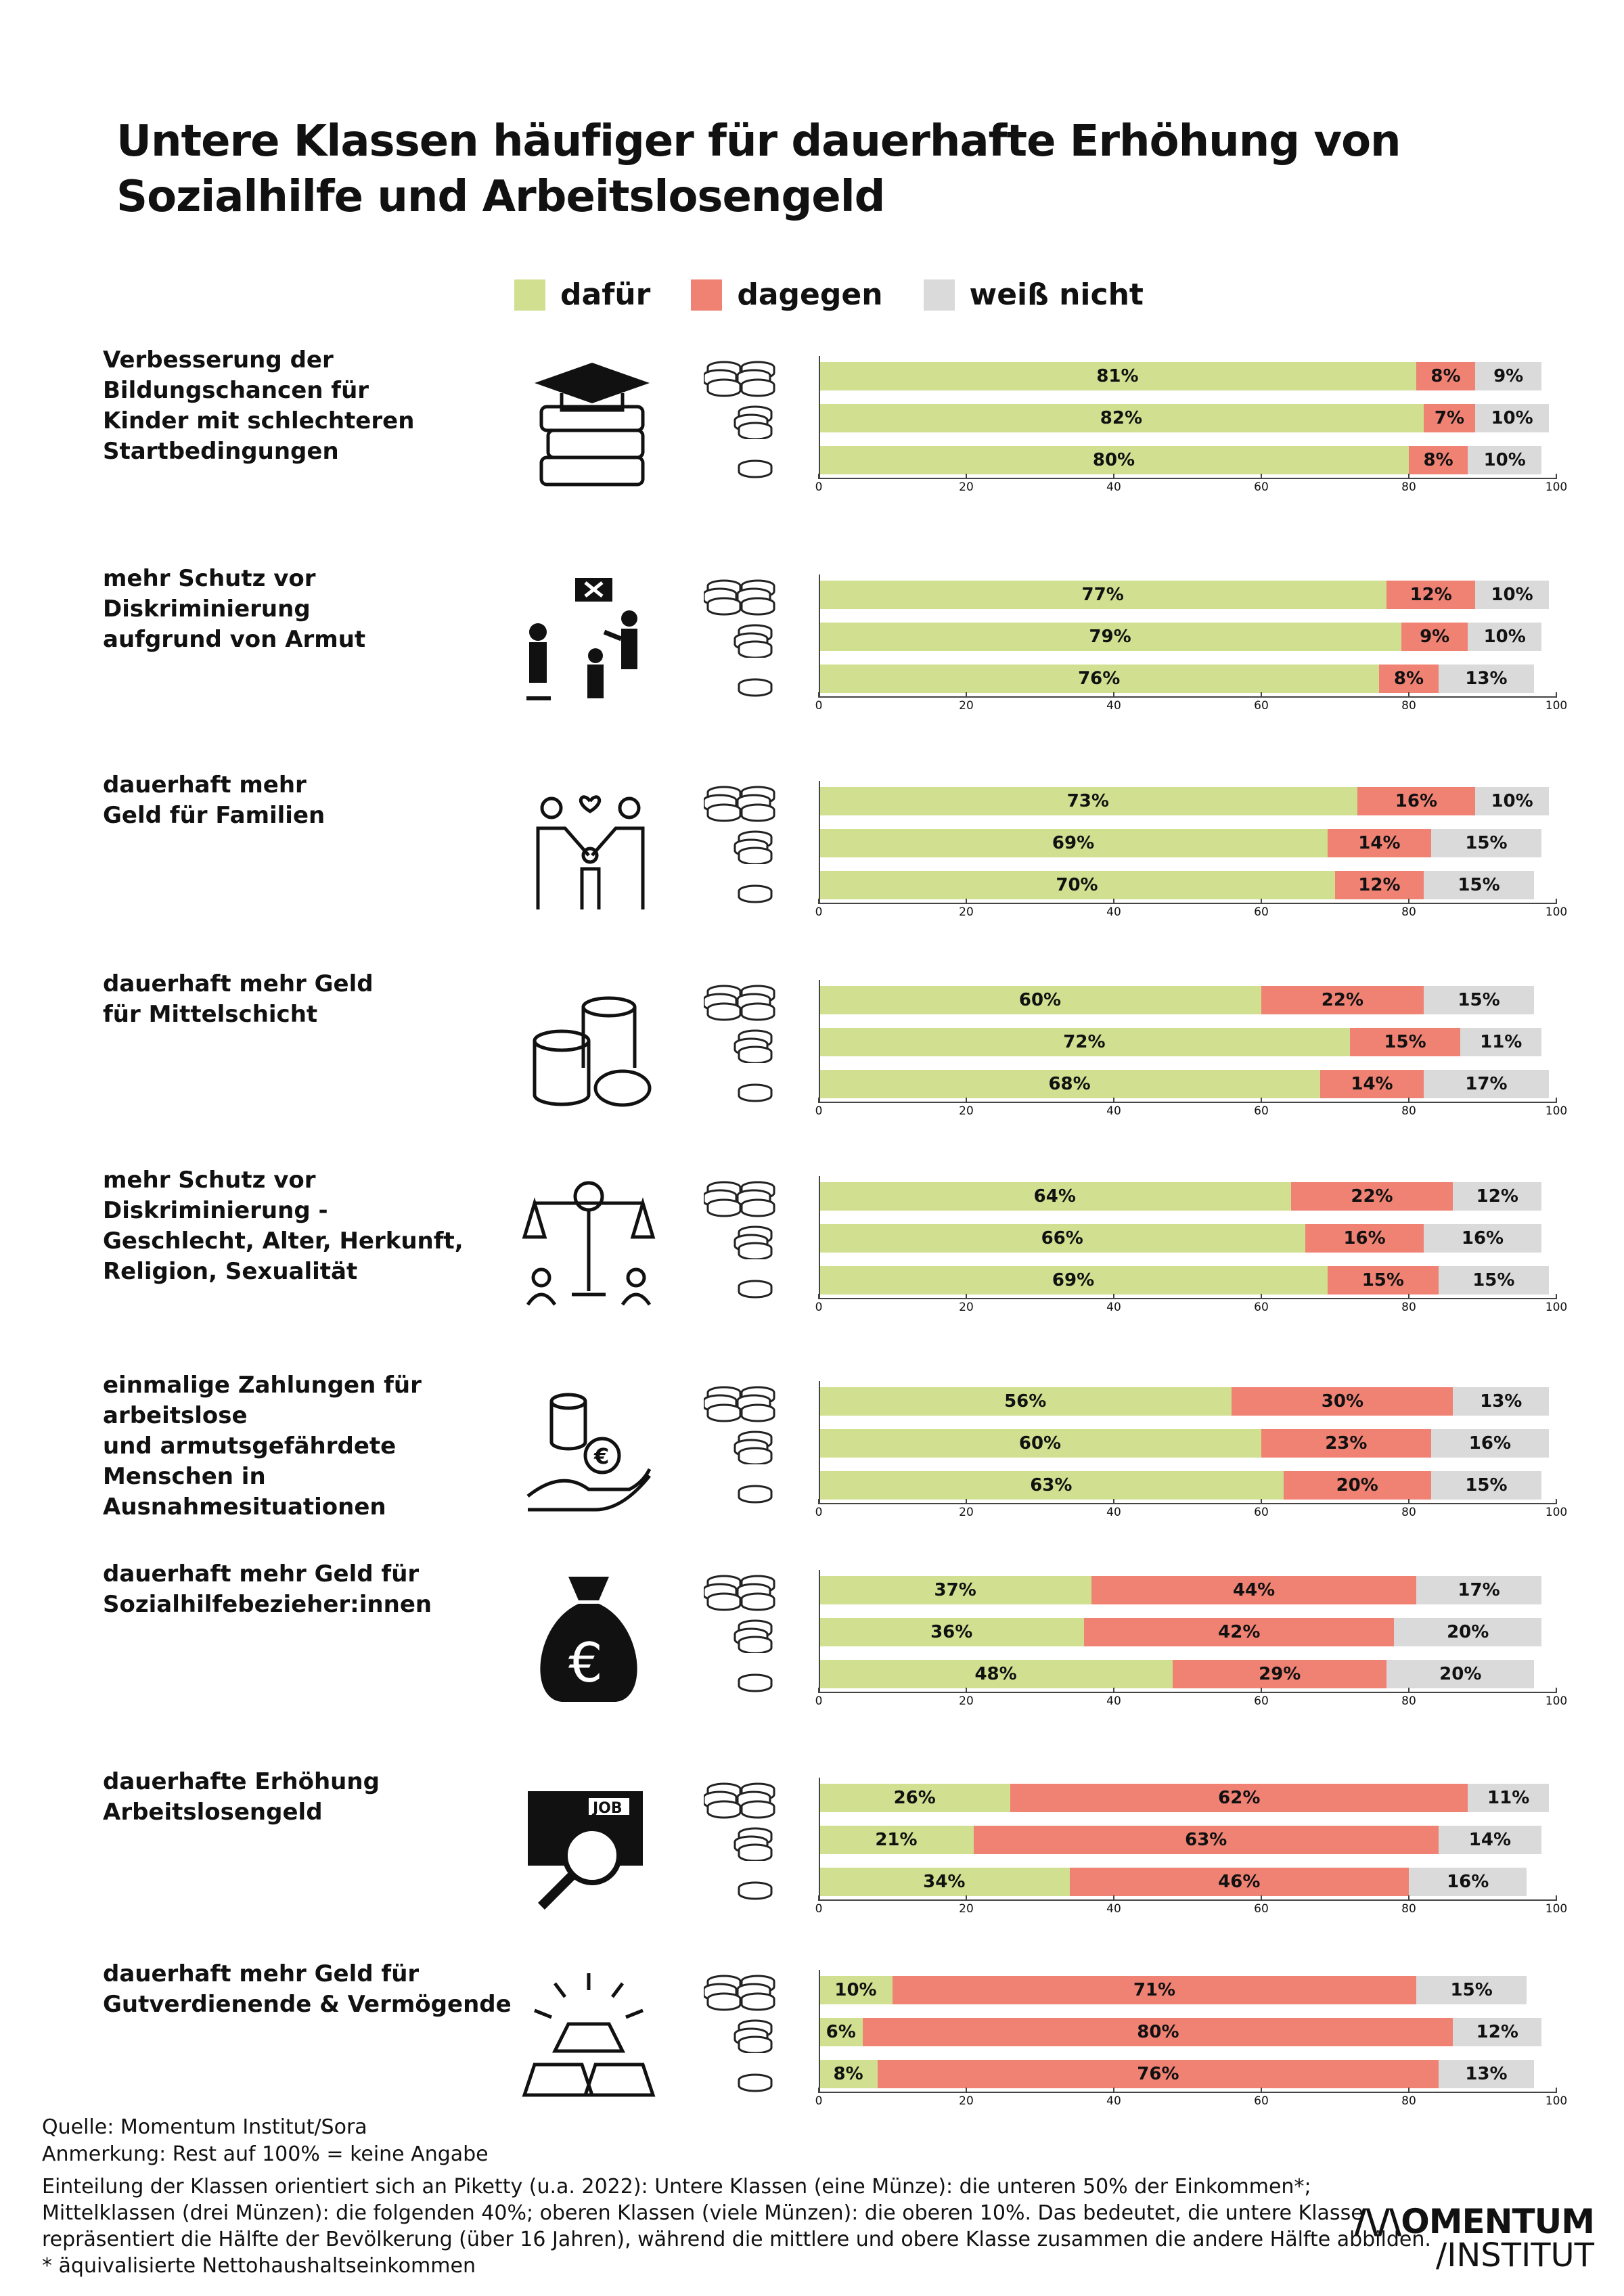 This screenshot has height=2296, width=1624. What do you see at coordinates (312, 1797) in the screenshot?
I see `group-label: dauerhafte Erhöhung Arbeitslosengeld` at bounding box center [312, 1797].